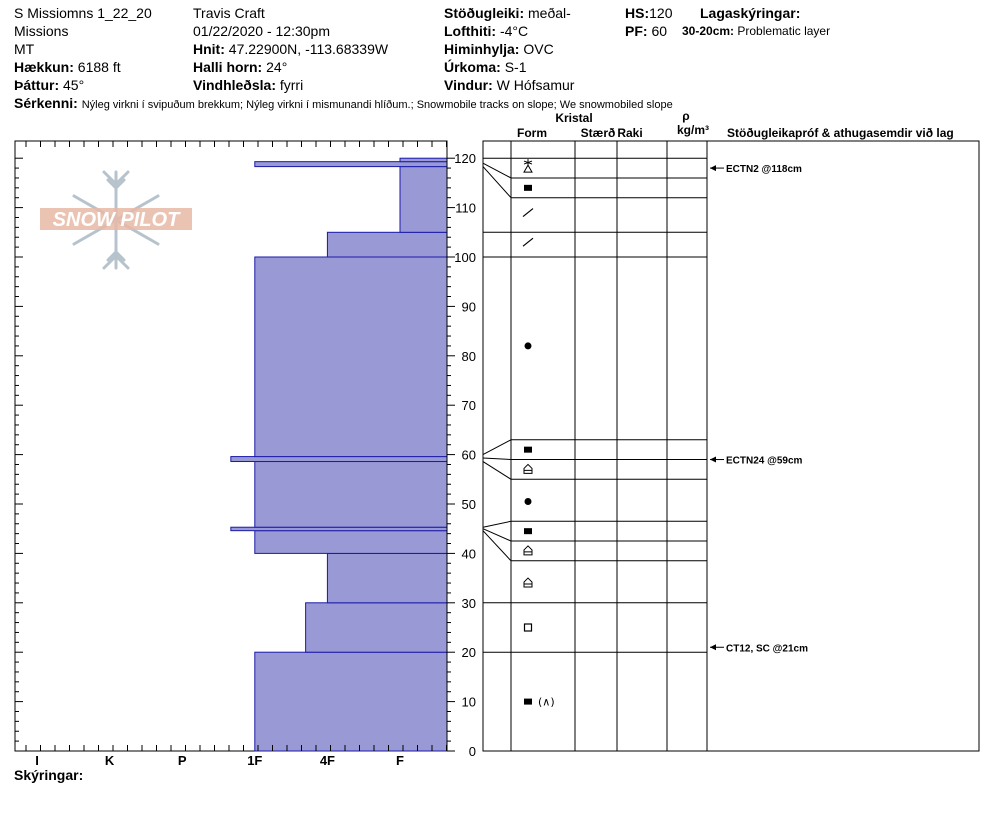 This screenshot has height=840, width=994. Describe the element at coordinates (750, 13) in the screenshot. I see `layer-notes-label: Lagaskýringar:` at that location.